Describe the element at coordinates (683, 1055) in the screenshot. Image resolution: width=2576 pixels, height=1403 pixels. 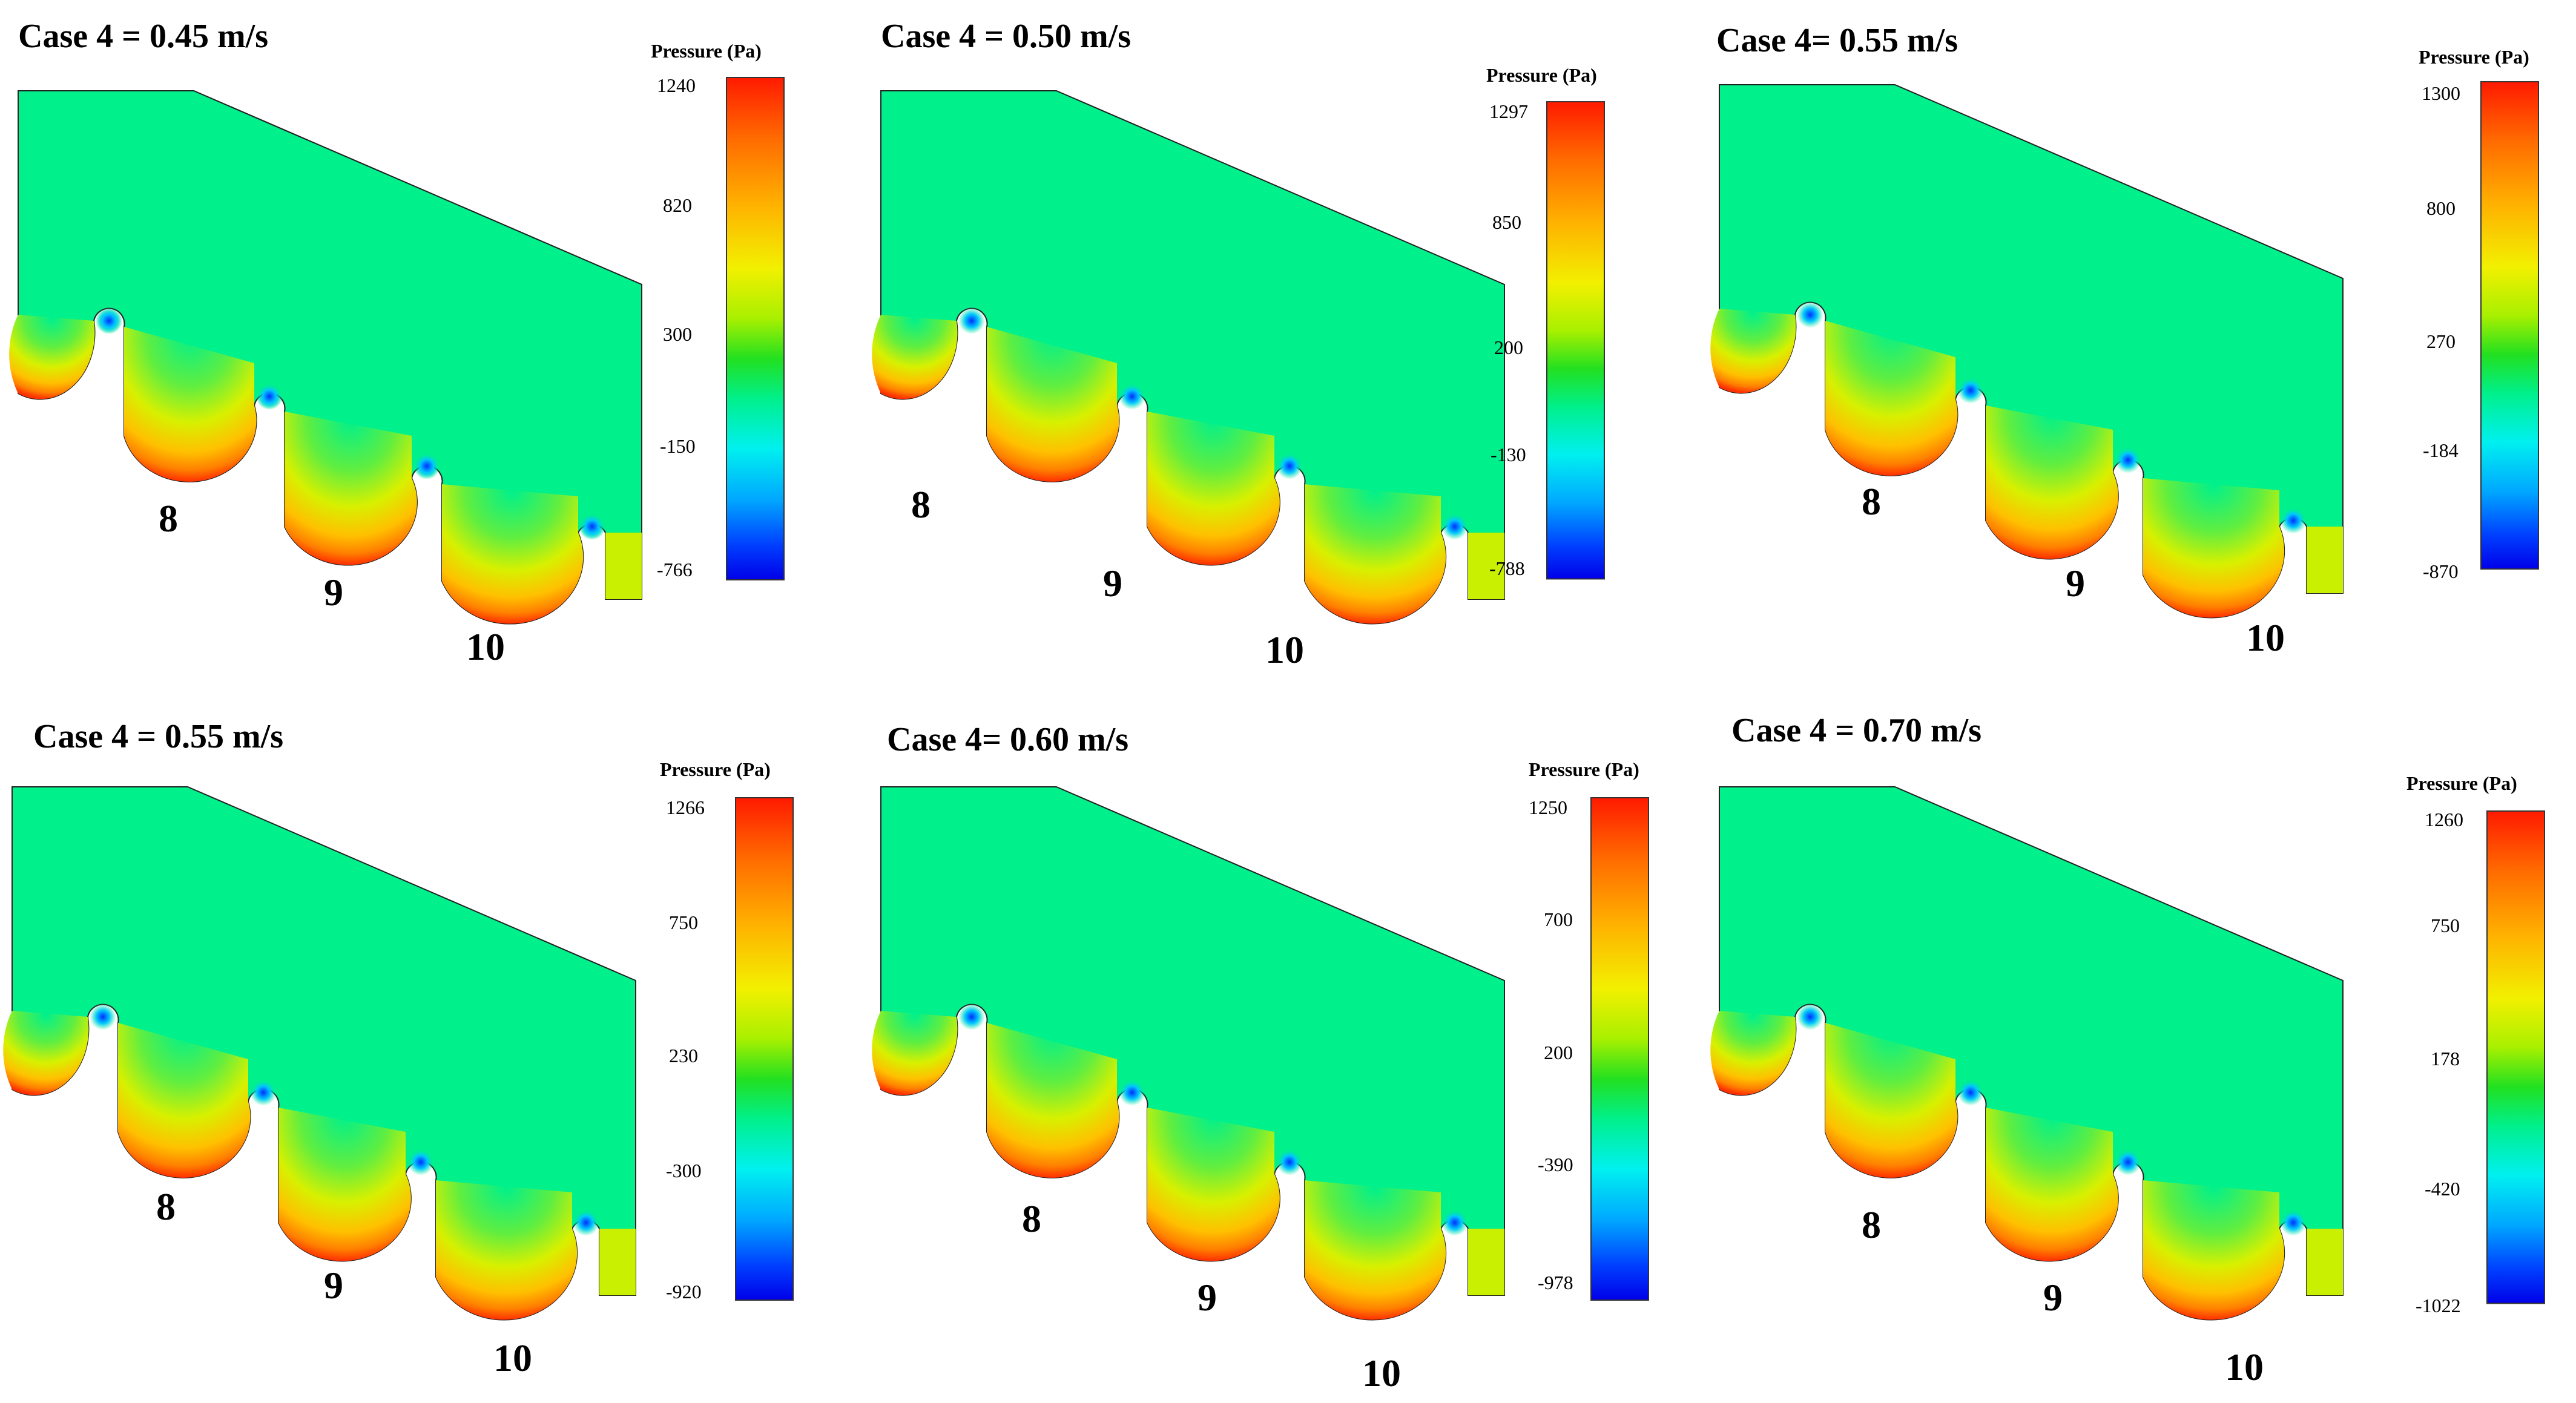
I see `colorbar-tick: 230` at that location.